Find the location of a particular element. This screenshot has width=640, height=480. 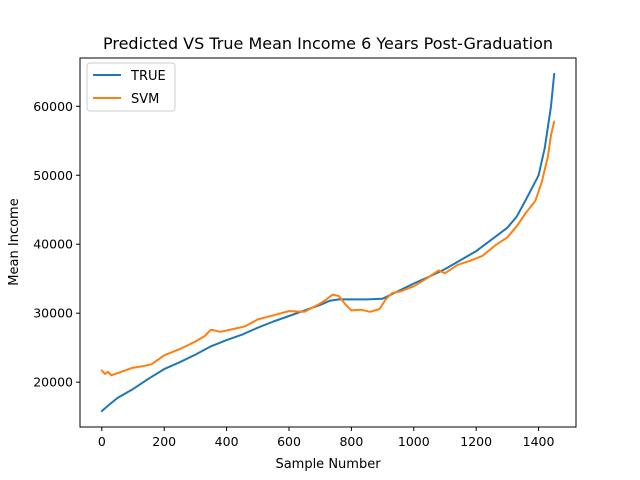

legend: TRUE SVM is located at coordinates (131, 87).